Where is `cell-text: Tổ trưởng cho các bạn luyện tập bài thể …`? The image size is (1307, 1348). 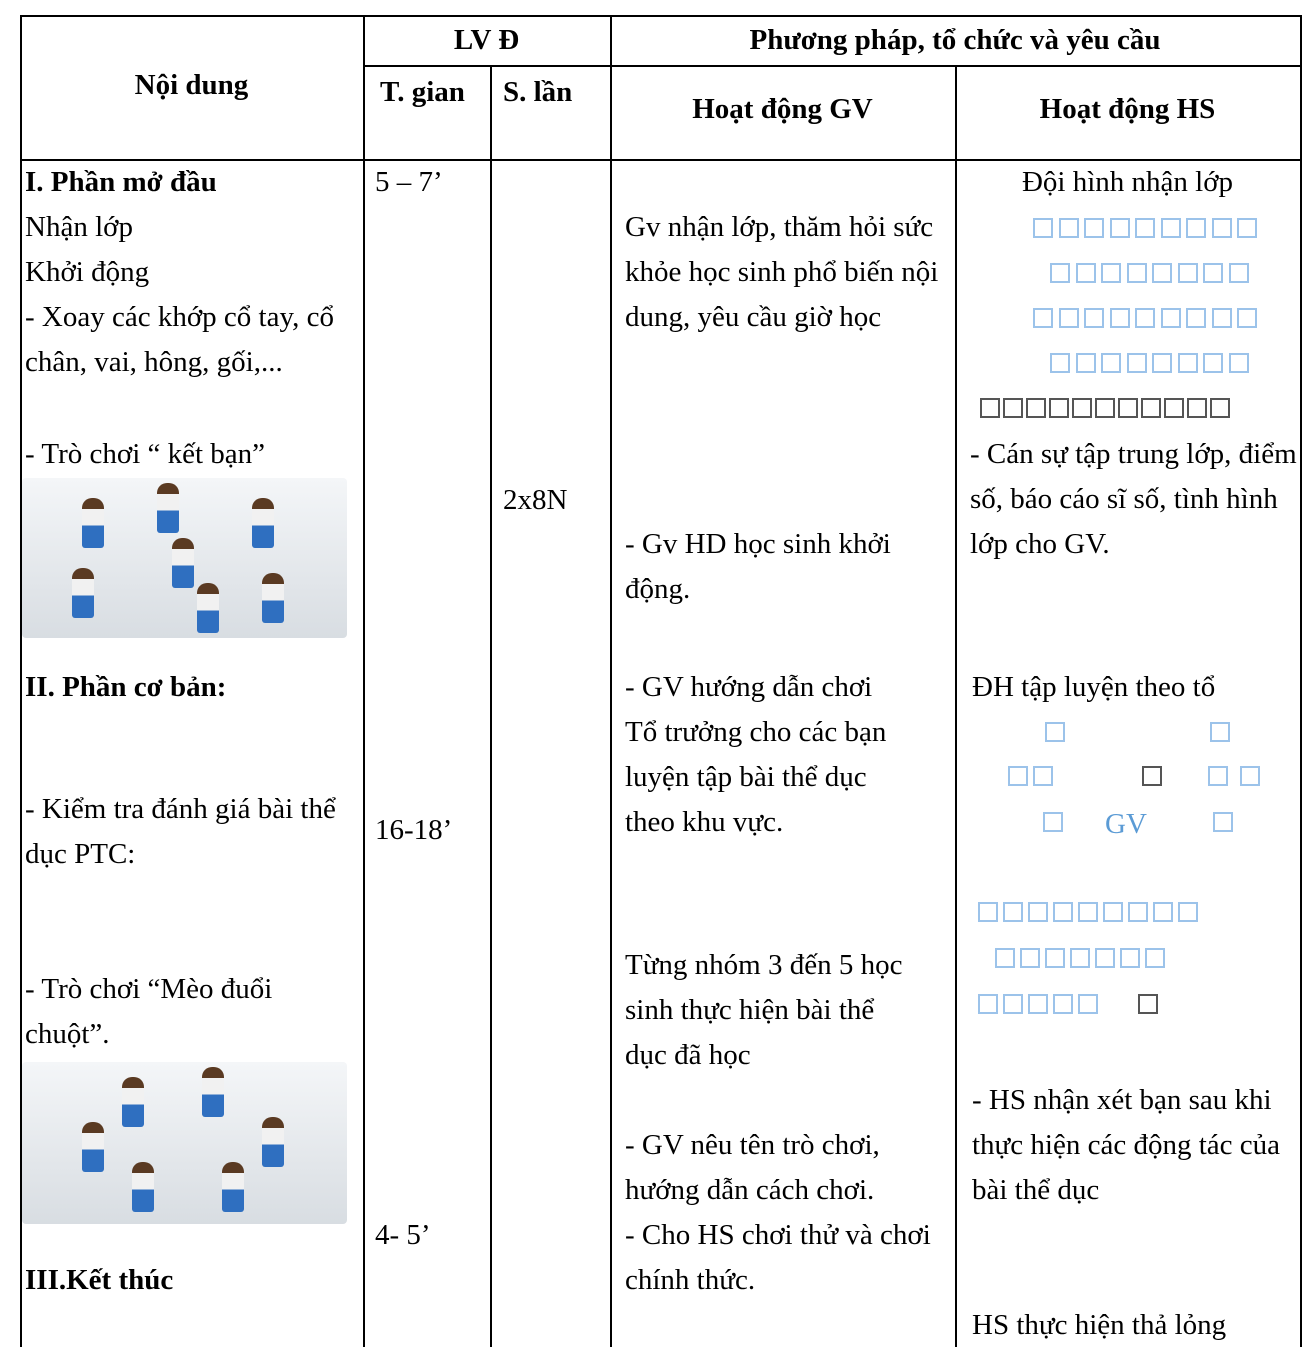 cell-text: Tổ trưởng cho các bạn luyện tập bài thể … is located at coordinates (756, 777).